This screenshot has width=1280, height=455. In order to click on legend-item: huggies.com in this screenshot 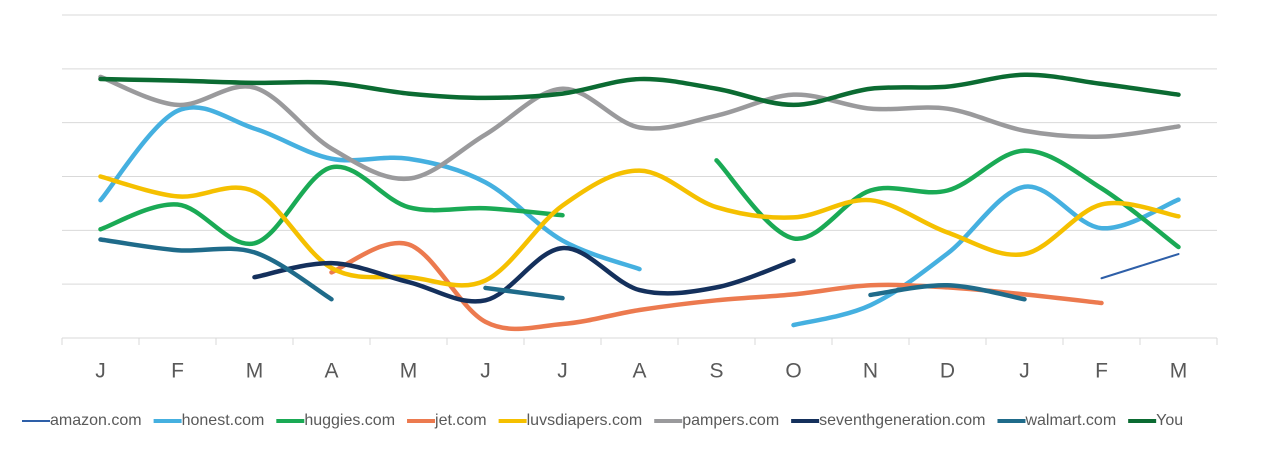, I will do `click(335, 420)`.